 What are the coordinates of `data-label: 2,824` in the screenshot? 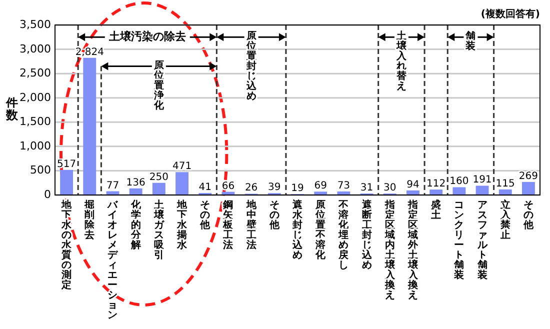 It's located at (89, 52).